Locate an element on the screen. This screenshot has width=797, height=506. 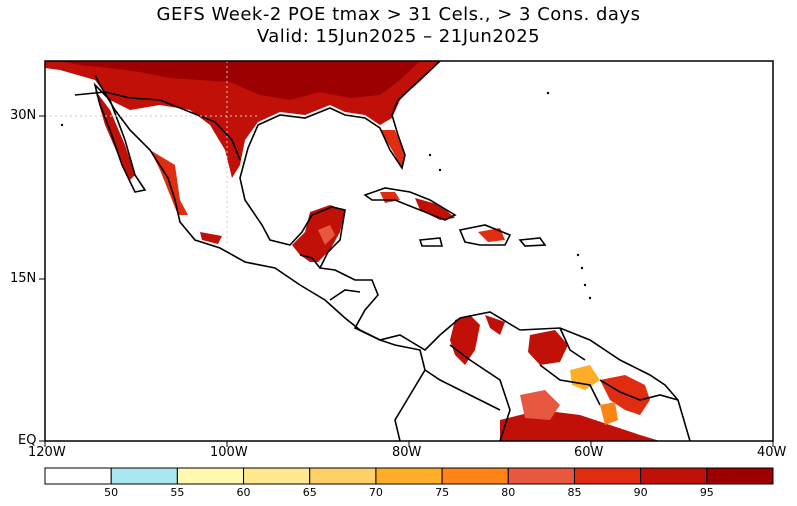
lon-label-120w: 120W is located at coordinates (47, 452).